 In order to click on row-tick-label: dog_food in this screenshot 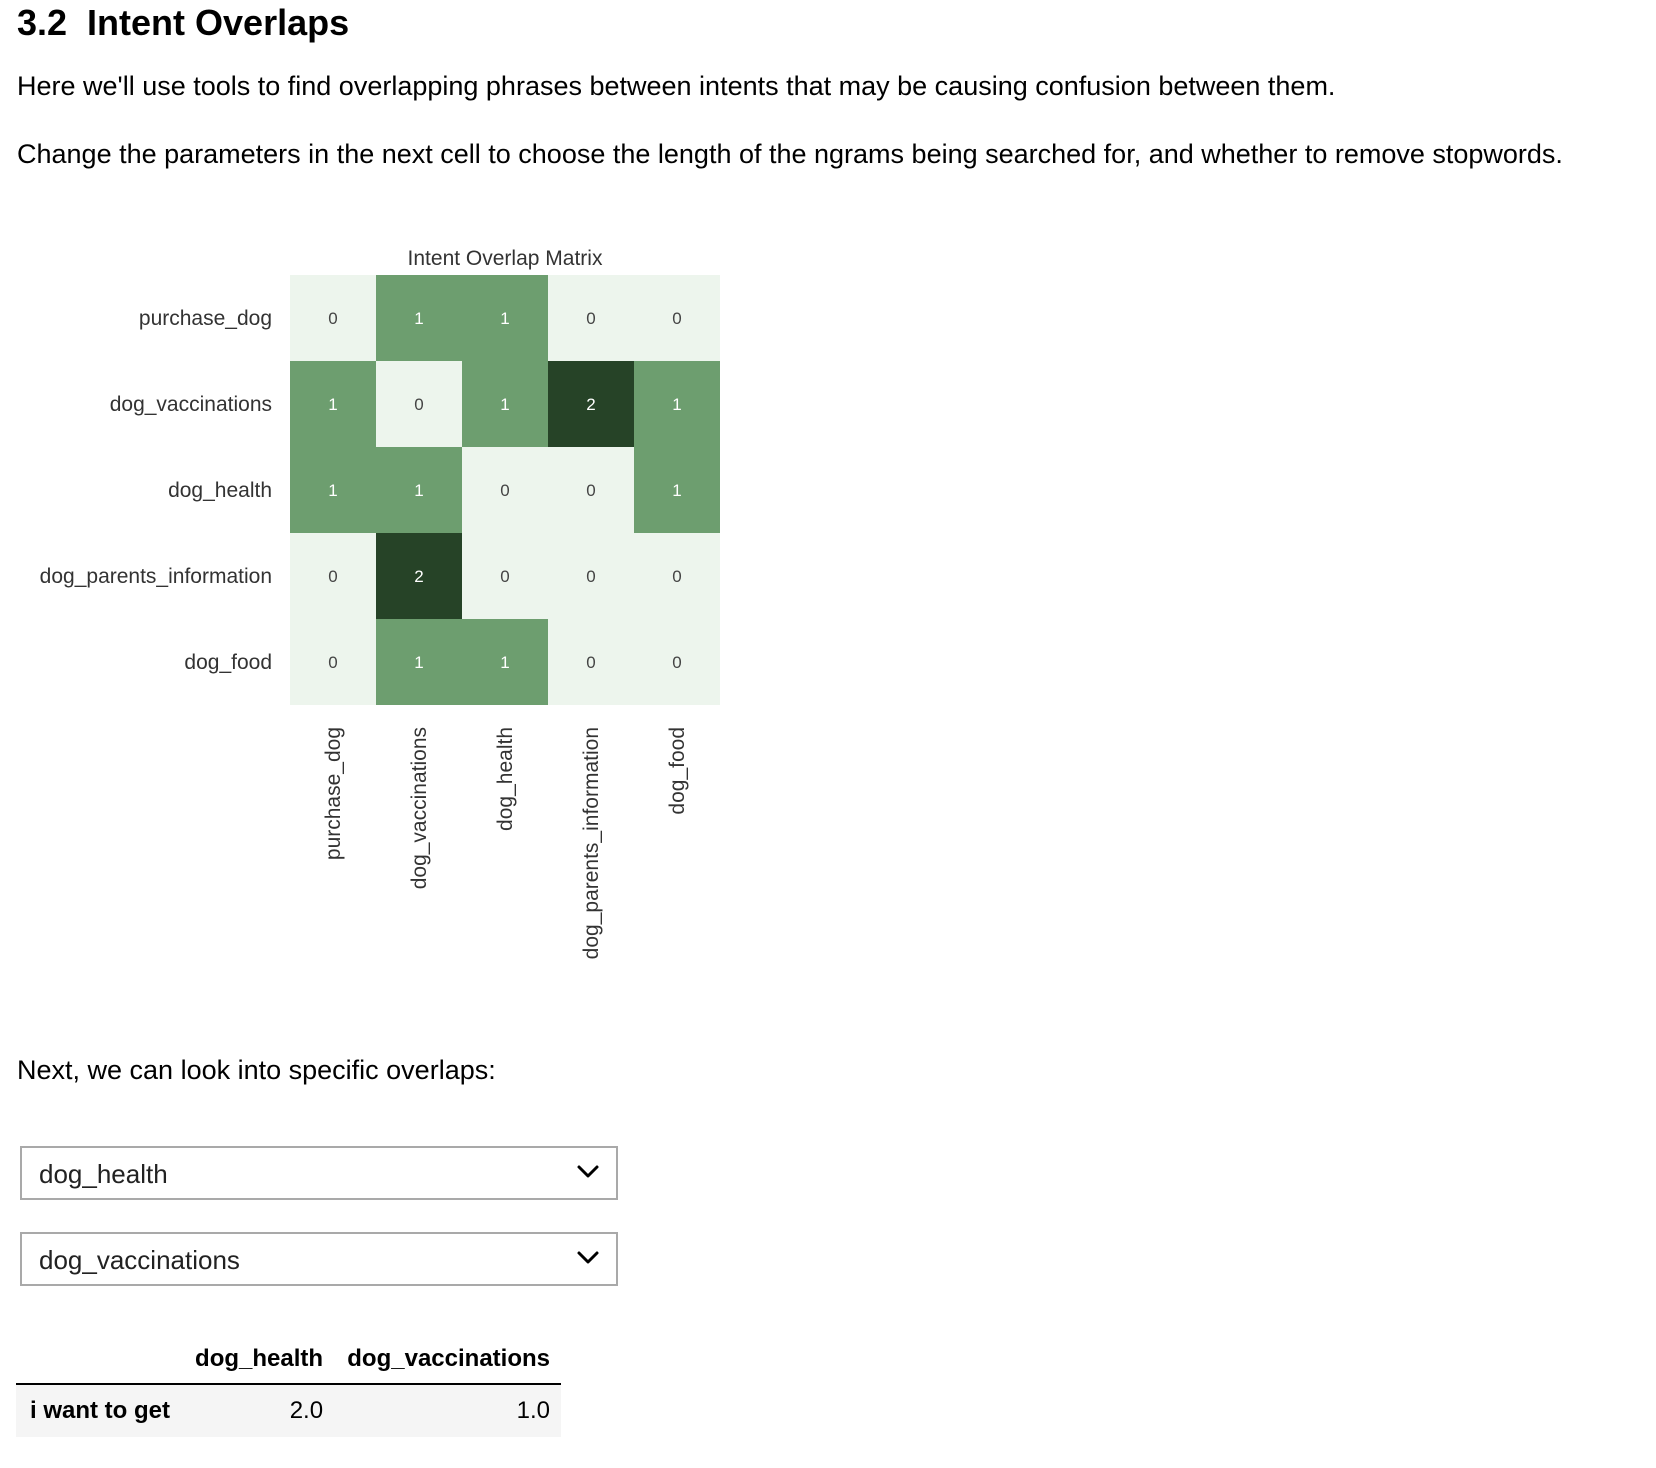, I will do `click(228, 662)`.